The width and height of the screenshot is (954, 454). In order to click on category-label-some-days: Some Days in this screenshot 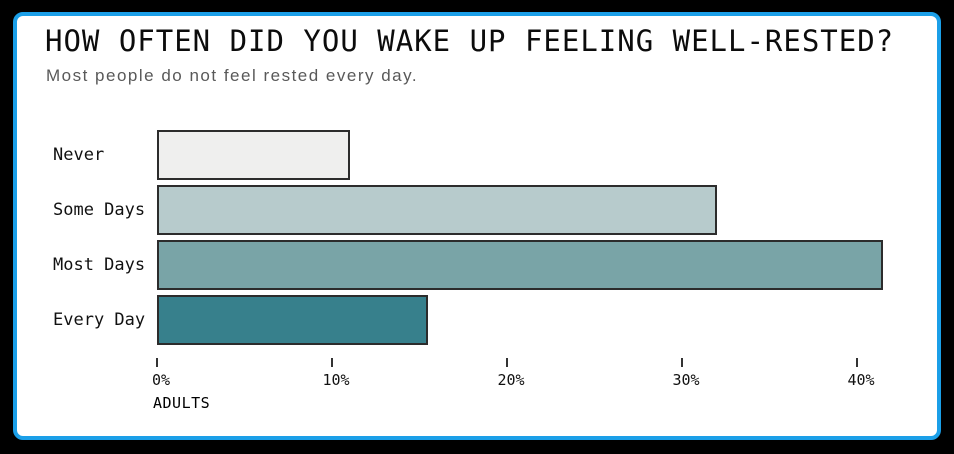, I will do `click(99, 210)`.